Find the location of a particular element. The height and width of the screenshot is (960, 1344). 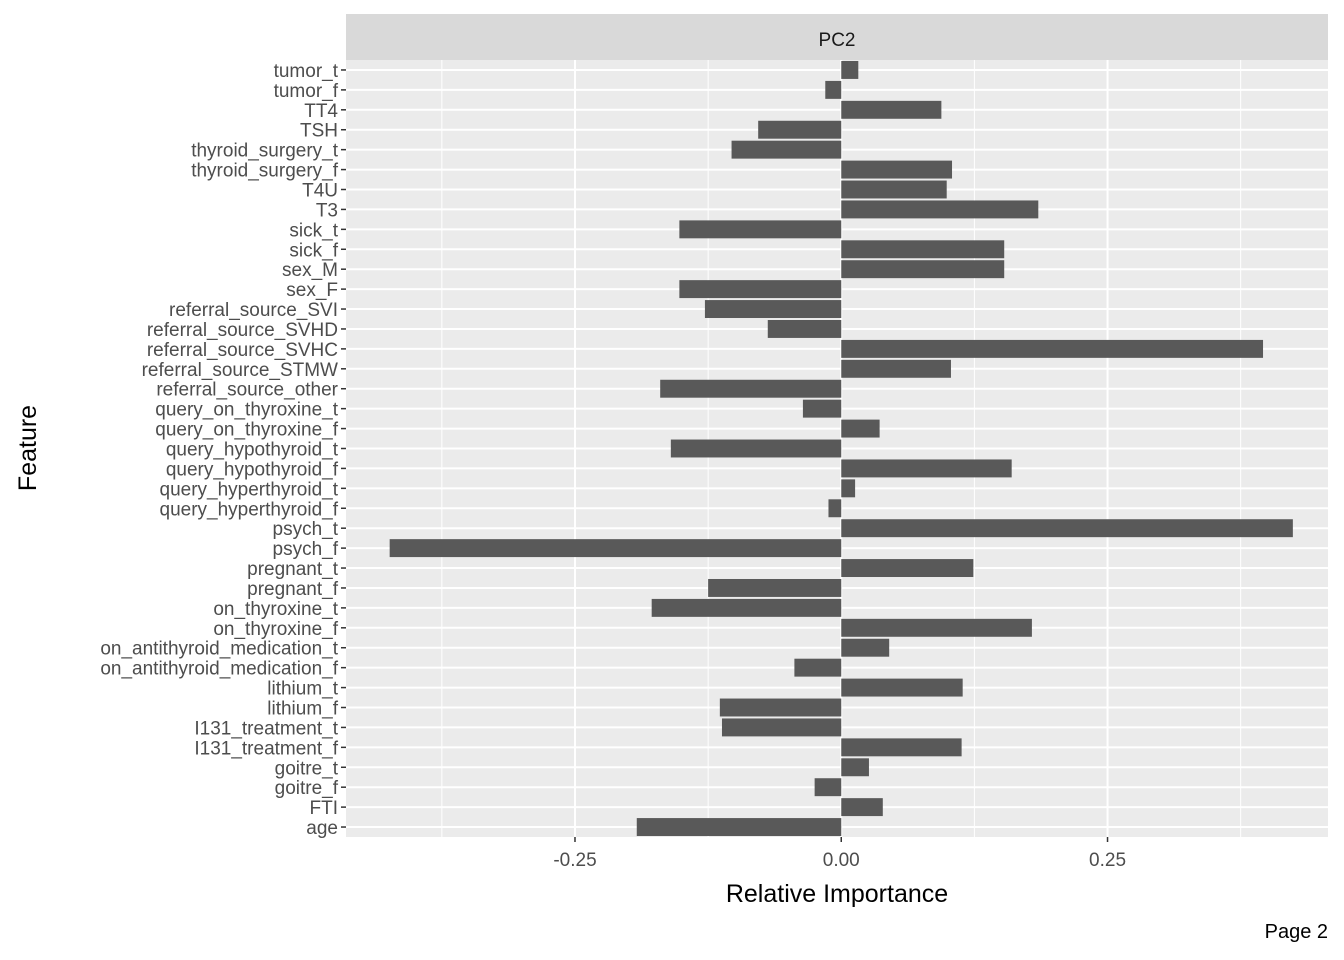

y-tick-label: psych_t is located at coordinates (306, 529).